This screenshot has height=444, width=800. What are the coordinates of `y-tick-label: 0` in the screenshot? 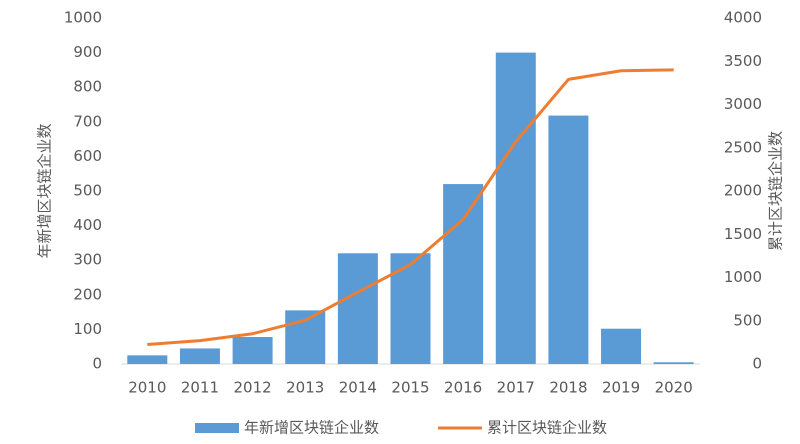 It's located at (97, 364).